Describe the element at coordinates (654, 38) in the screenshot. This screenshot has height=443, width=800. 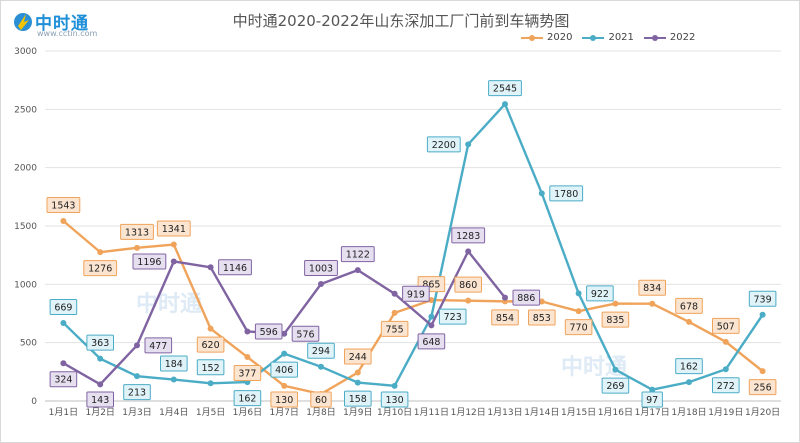
I see `legend-swatch-2022` at that location.